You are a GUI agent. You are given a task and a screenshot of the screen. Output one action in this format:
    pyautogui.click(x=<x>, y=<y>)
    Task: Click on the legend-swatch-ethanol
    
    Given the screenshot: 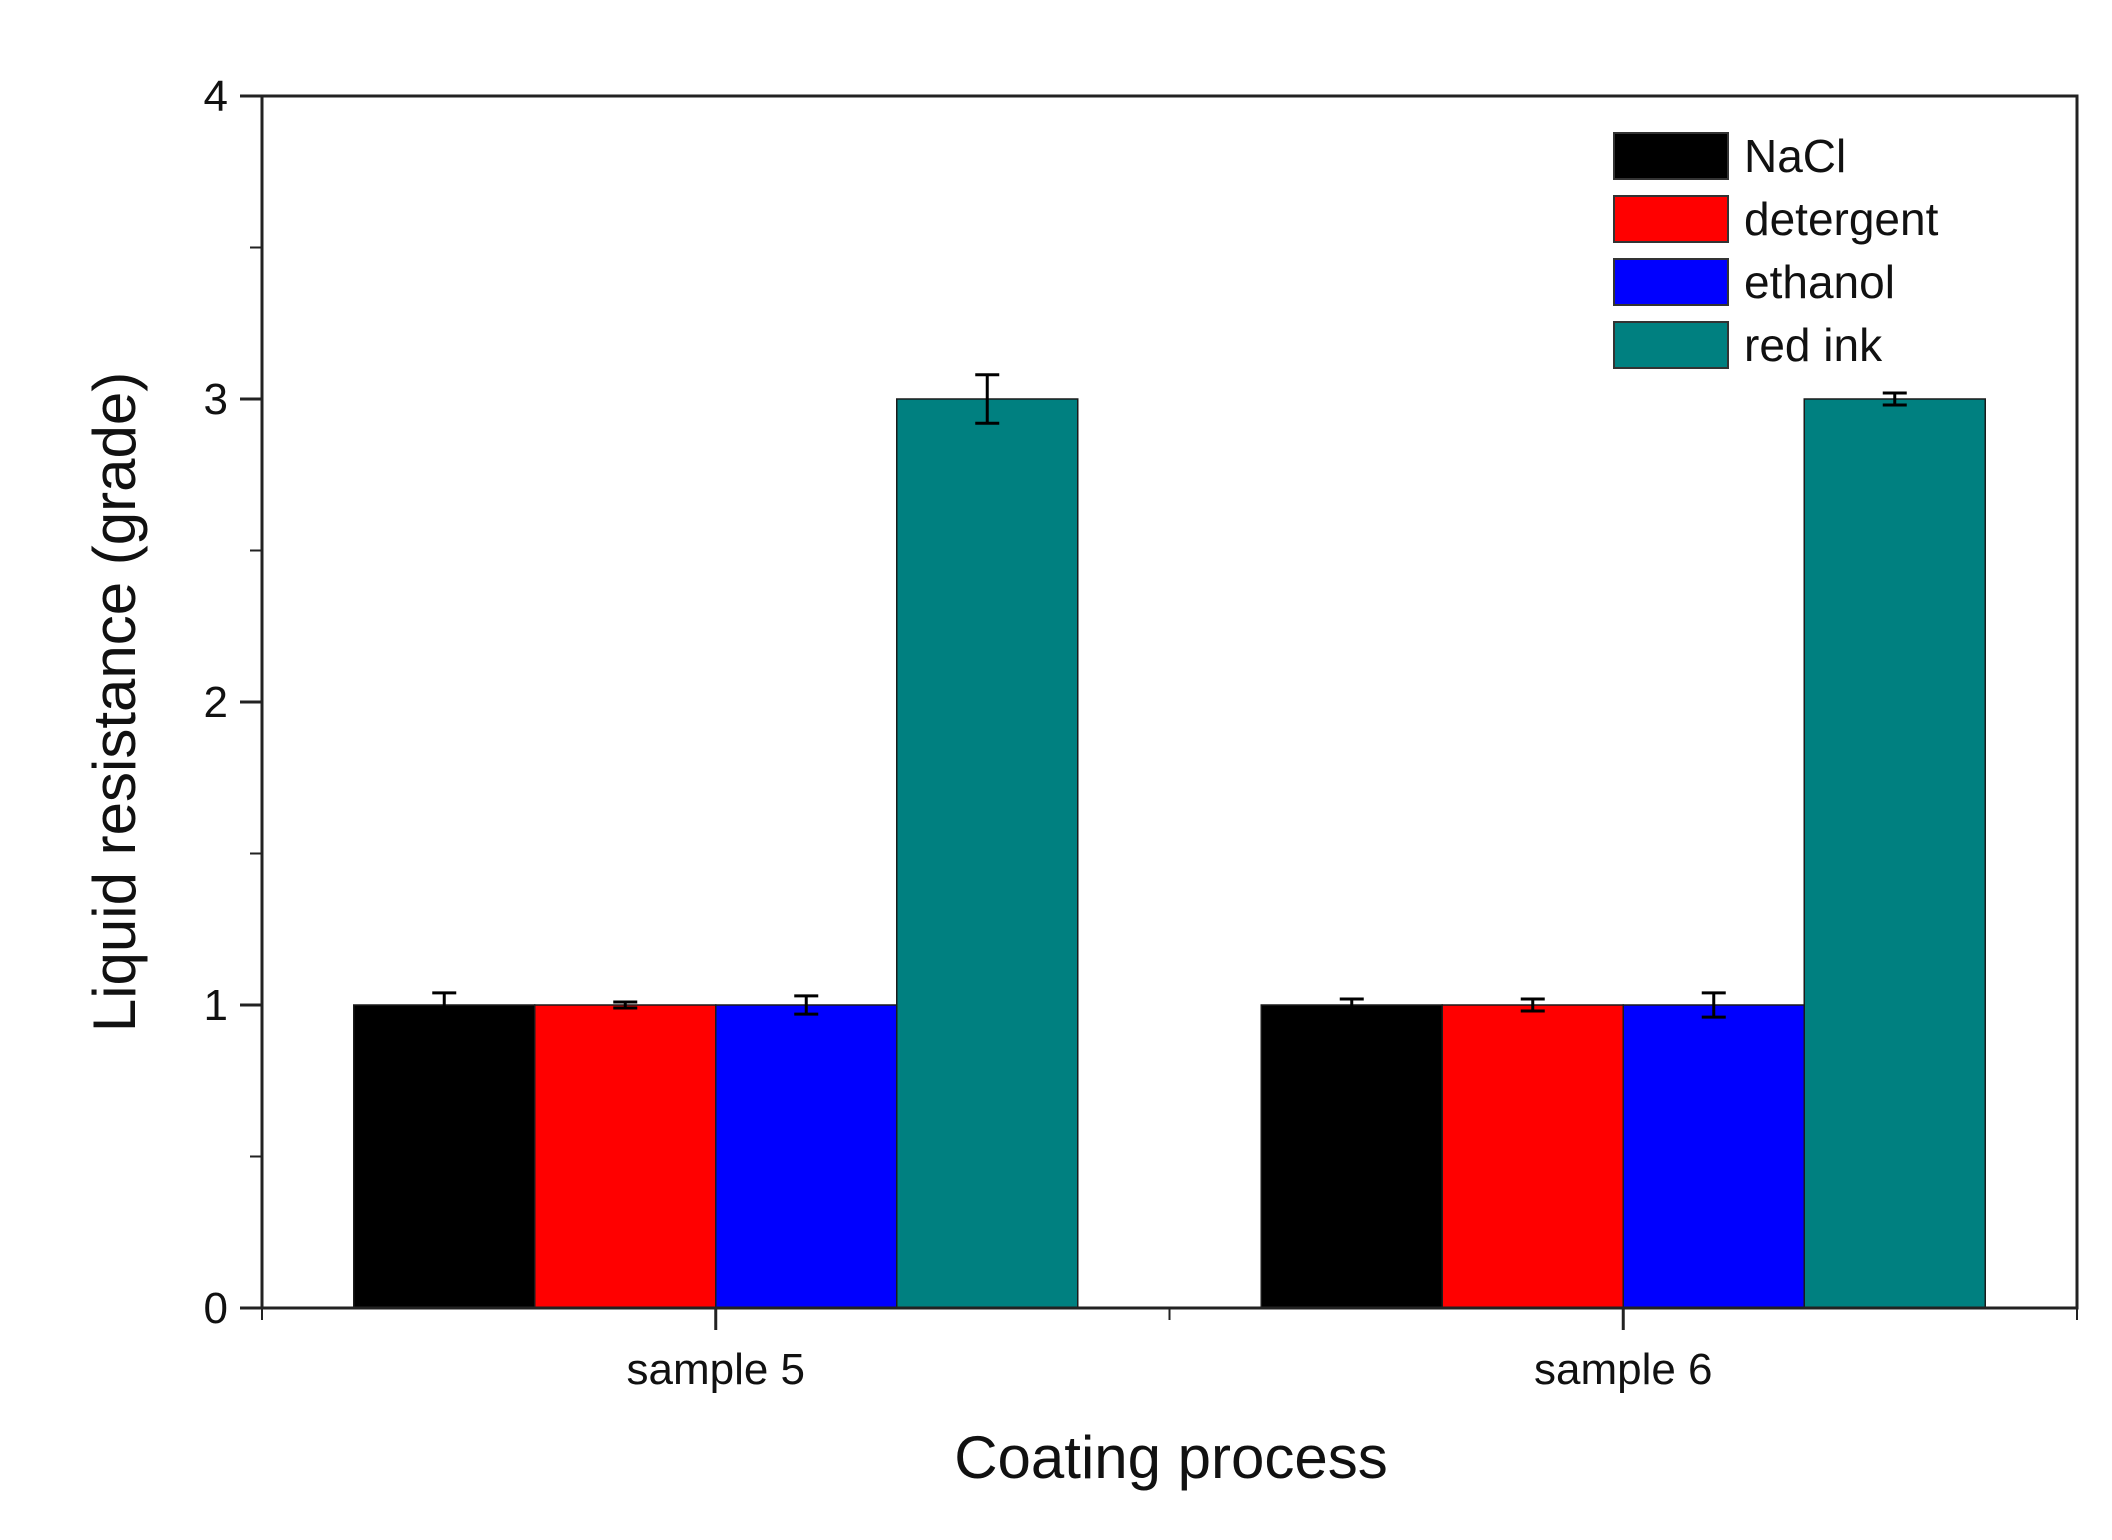 What is the action you would take?
    pyautogui.click(x=1671, y=282)
    